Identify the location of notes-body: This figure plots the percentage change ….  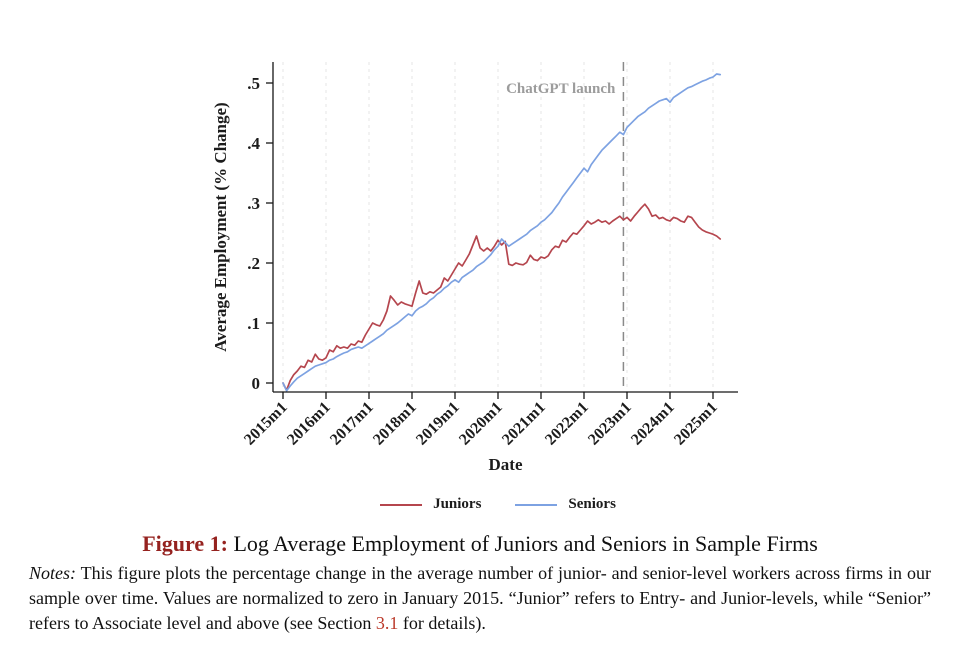
(480, 598).